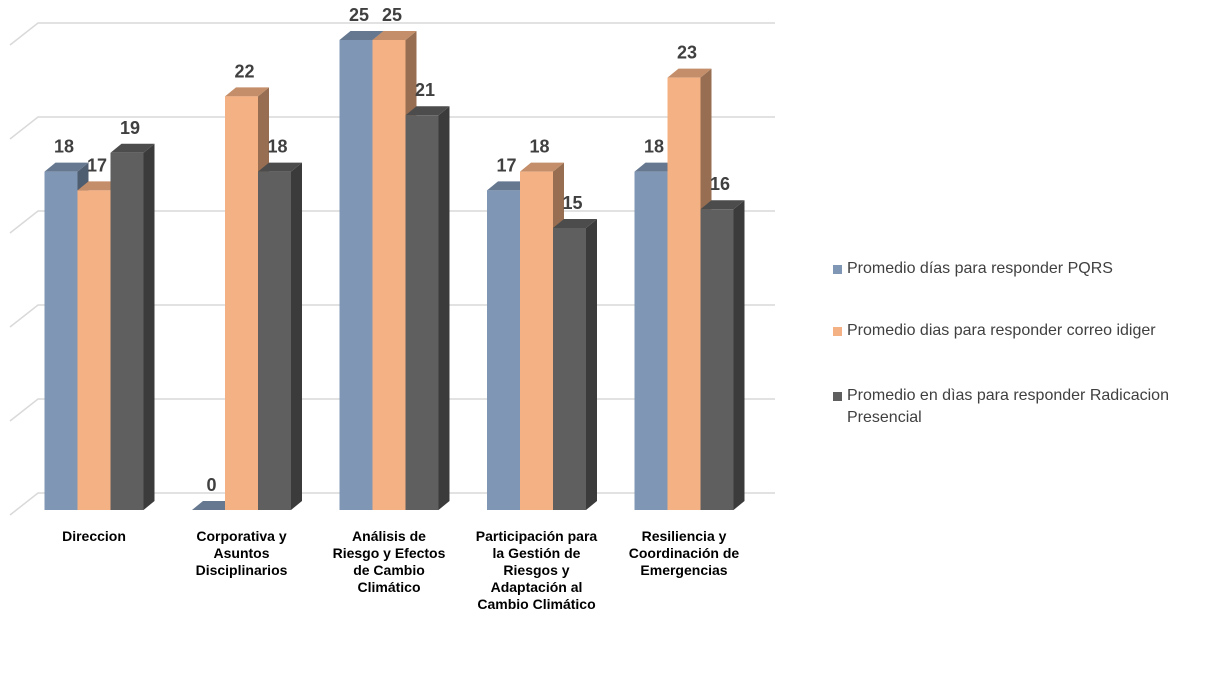 This screenshot has height=677, width=1220. What do you see at coordinates (687, 53) in the screenshot?
I see `data-label: 23` at bounding box center [687, 53].